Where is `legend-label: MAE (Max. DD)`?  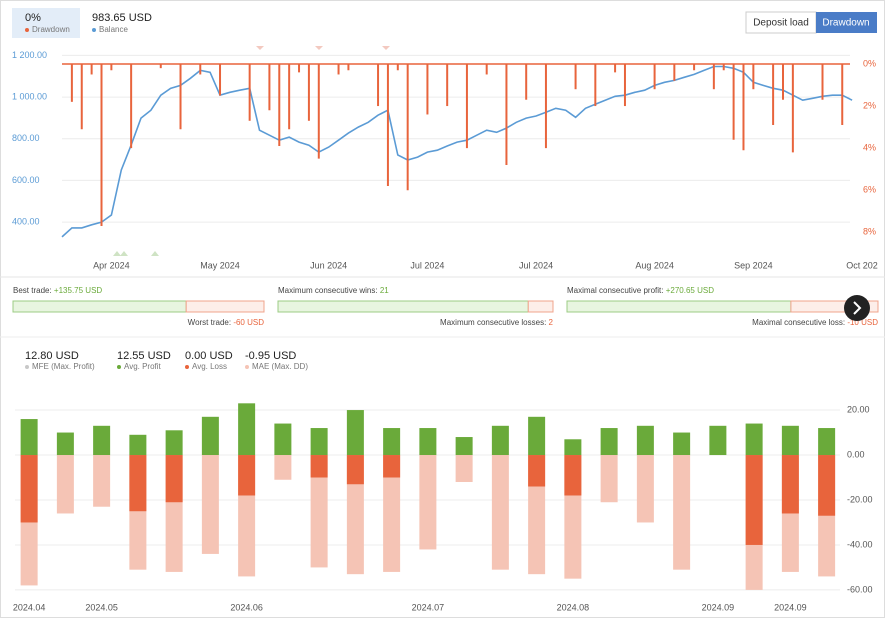
legend-label: MAE (Max. DD) is located at coordinates (280, 366).